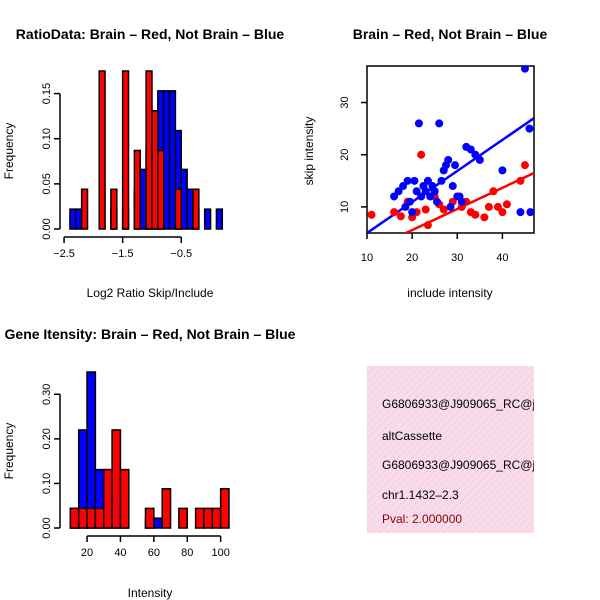 This screenshot has width=600, height=600. Describe the element at coordinates (9, 451) in the screenshot. I see `gene-y-axis-label: Frequency` at that location.